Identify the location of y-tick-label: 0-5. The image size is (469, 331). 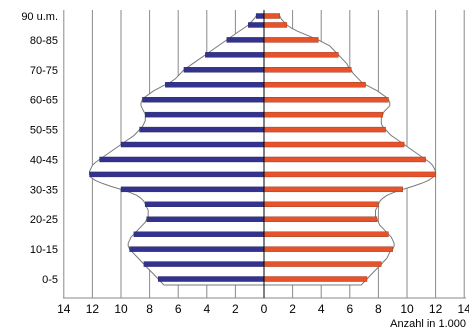
(50, 280).